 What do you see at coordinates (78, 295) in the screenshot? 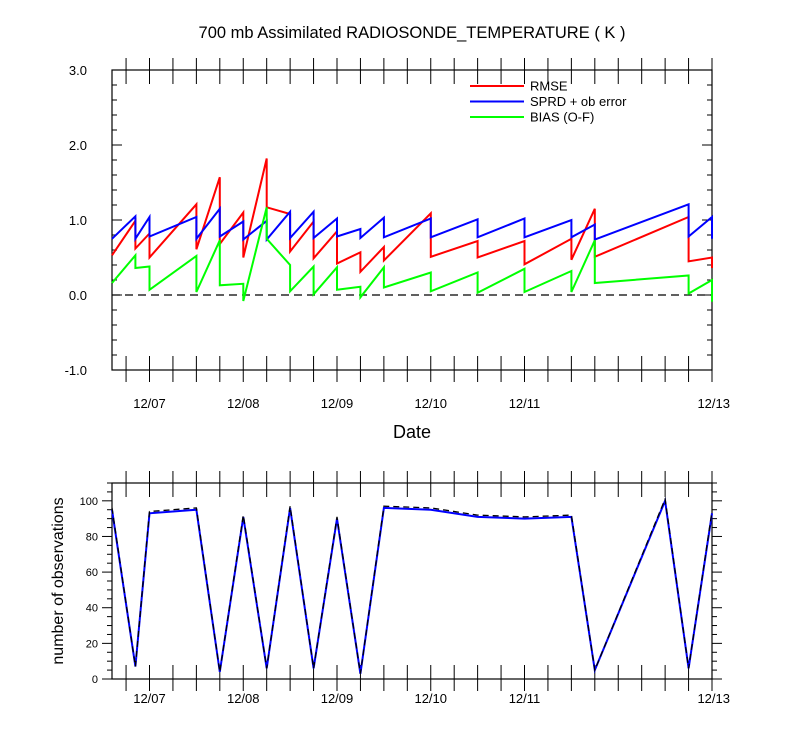
I see `y-tick-label: 0.0` at bounding box center [78, 295].